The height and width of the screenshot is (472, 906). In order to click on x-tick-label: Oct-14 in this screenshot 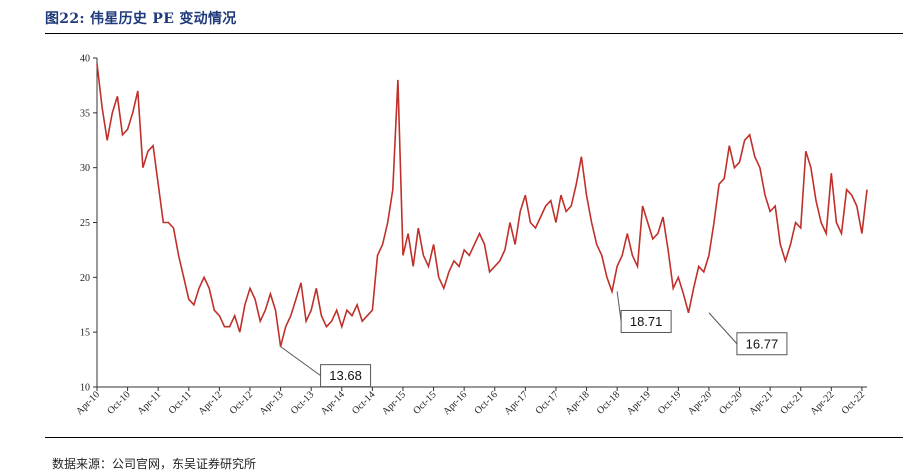, I will do `click(363, 402)`.